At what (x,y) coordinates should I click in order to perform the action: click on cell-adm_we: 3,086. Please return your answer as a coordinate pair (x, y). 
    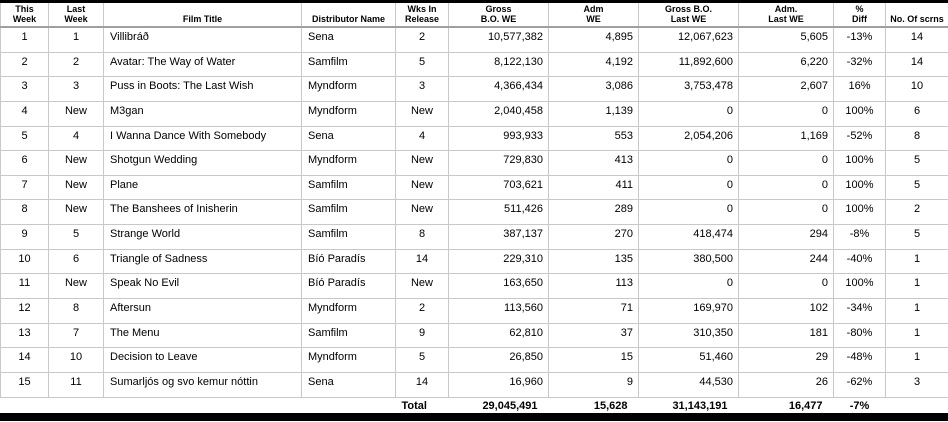
    Looking at the image, I should click on (593, 89).